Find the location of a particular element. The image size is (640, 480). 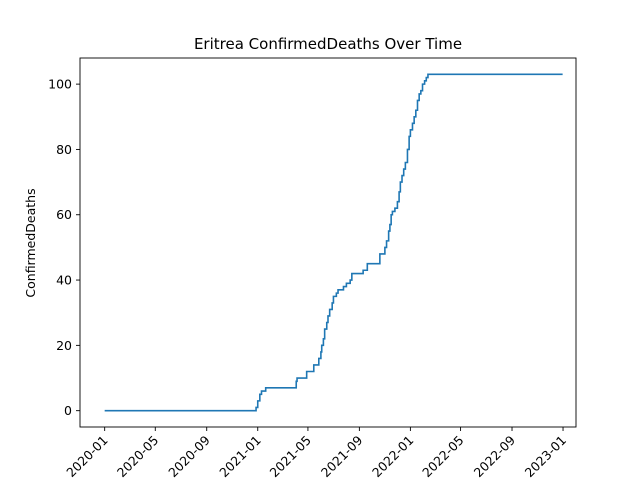

y-tick-label: 60 is located at coordinates (64, 214).